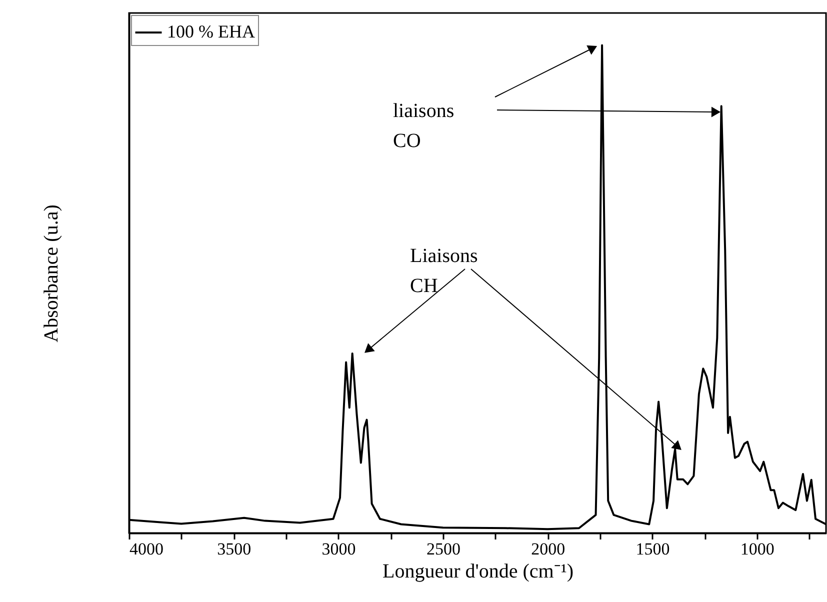  What do you see at coordinates (211, 32) in the screenshot?
I see `legend-label: 100 % EHA` at bounding box center [211, 32].